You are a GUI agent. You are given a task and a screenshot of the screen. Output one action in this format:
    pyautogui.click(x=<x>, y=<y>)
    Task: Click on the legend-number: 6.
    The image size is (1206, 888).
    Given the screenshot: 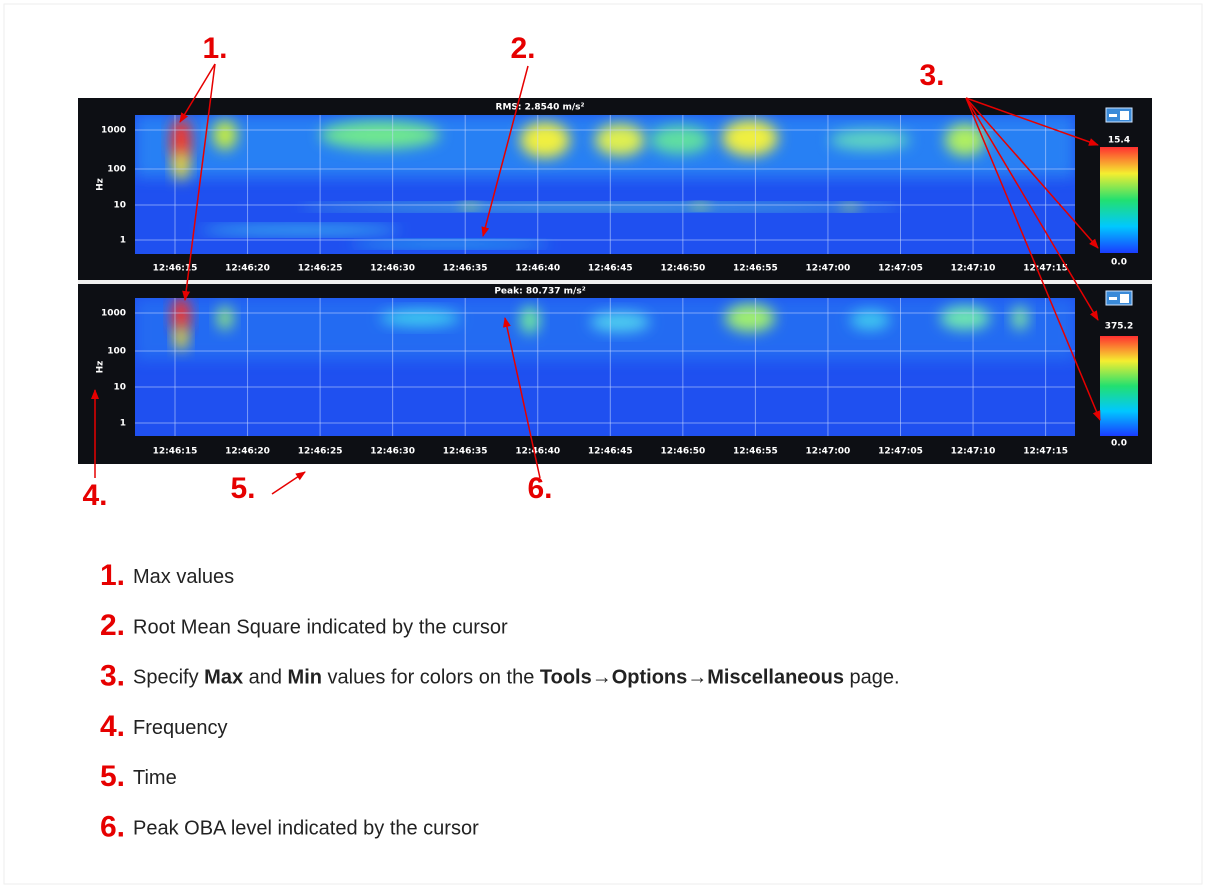 What is the action you would take?
    pyautogui.click(x=112, y=826)
    